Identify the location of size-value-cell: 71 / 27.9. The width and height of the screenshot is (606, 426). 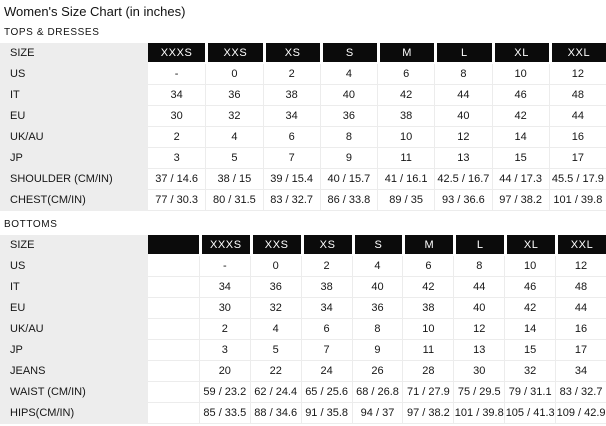
(428, 392).